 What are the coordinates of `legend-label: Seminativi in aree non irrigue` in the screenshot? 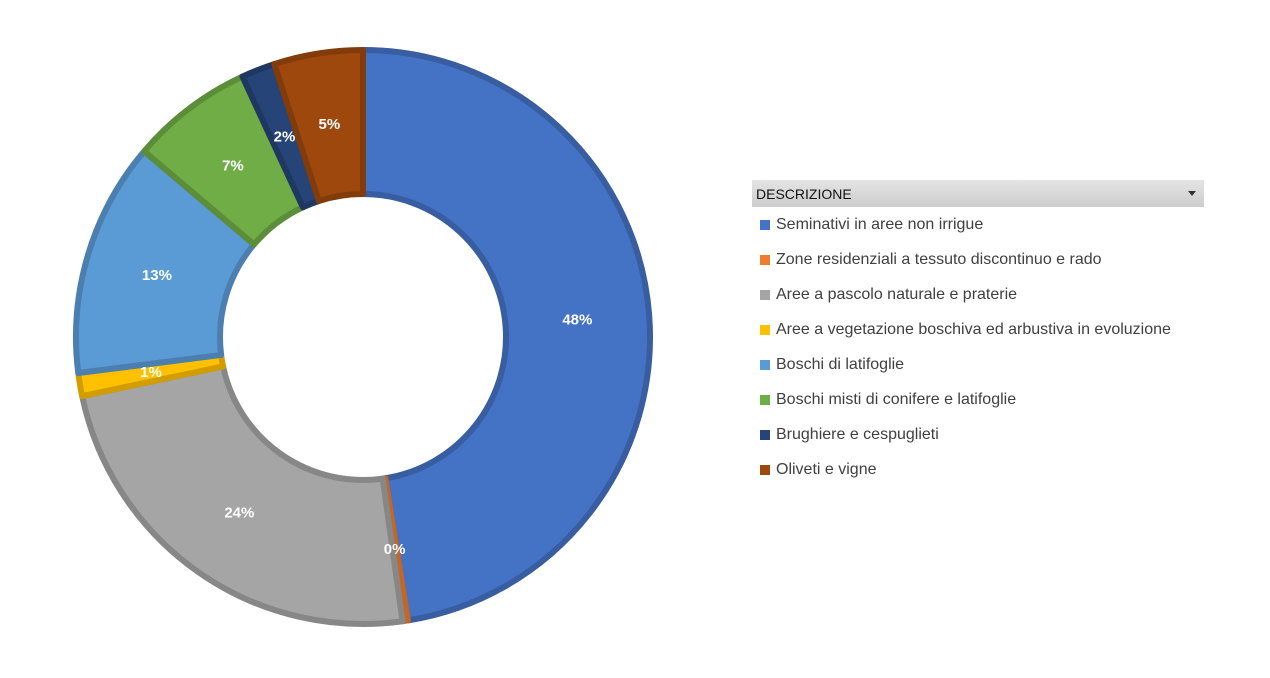 It's located at (880, 224).